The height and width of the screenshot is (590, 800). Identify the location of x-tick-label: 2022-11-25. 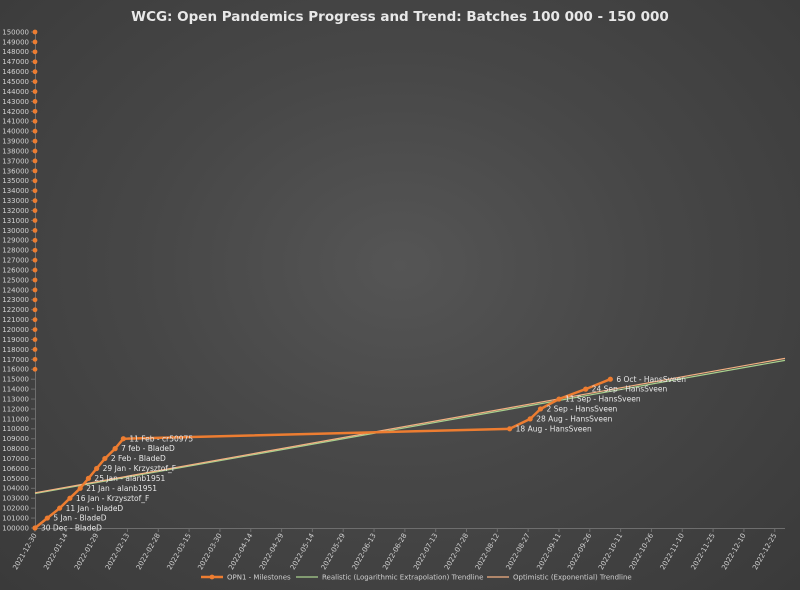
(703, 551).